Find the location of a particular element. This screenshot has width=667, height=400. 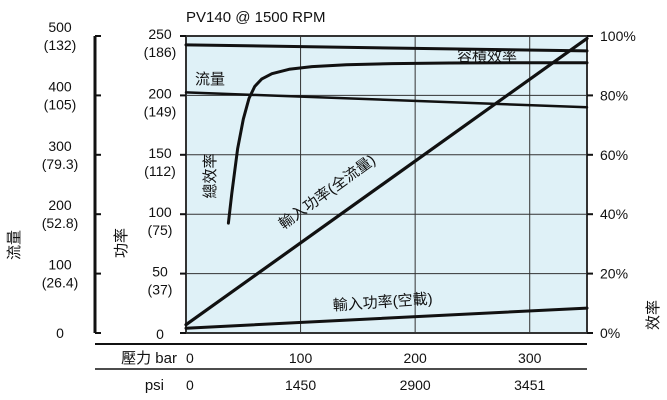

power-tick-sublabel: (112) is located at coordinates (160, 171).